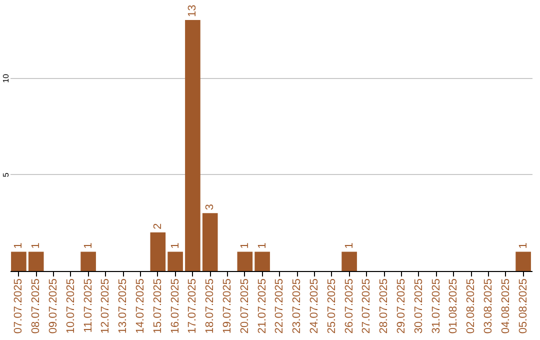 This screenshot has height=340, width=540. I want to click on x-tick-label: 05.08.2025, so click(523, 306).